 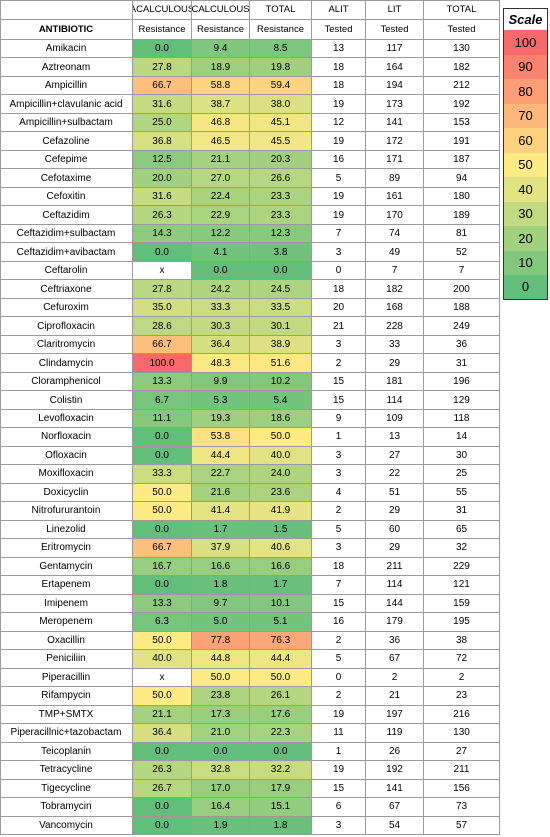 I want to click on header-cell: ANTIBIOTIC, so click(x=66, y=30).